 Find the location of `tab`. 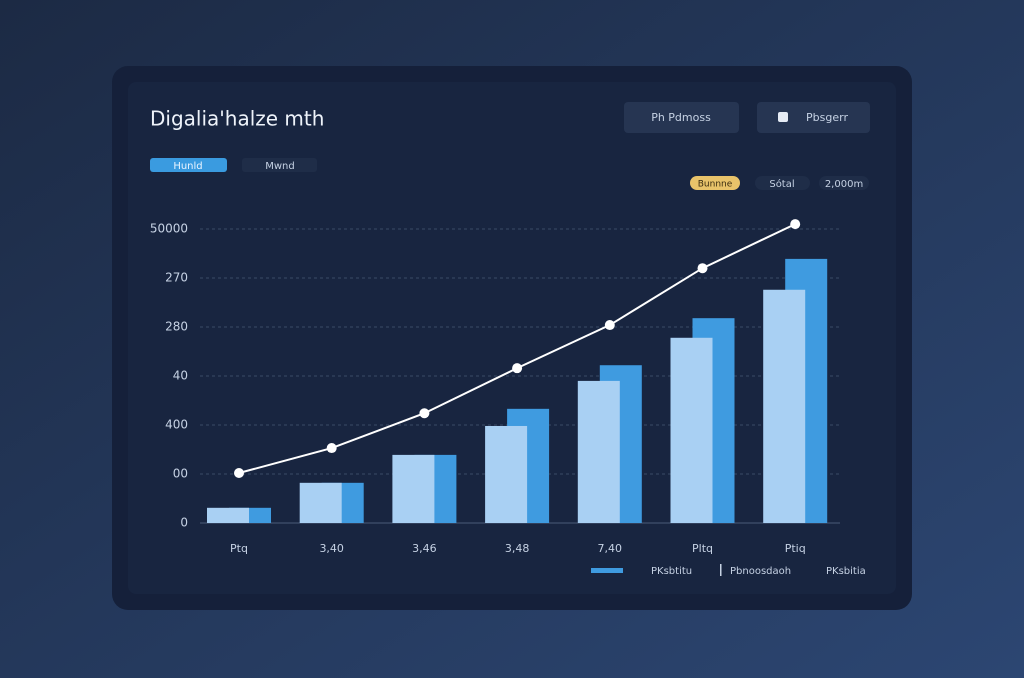

tab is located at coordinates (279, 165).